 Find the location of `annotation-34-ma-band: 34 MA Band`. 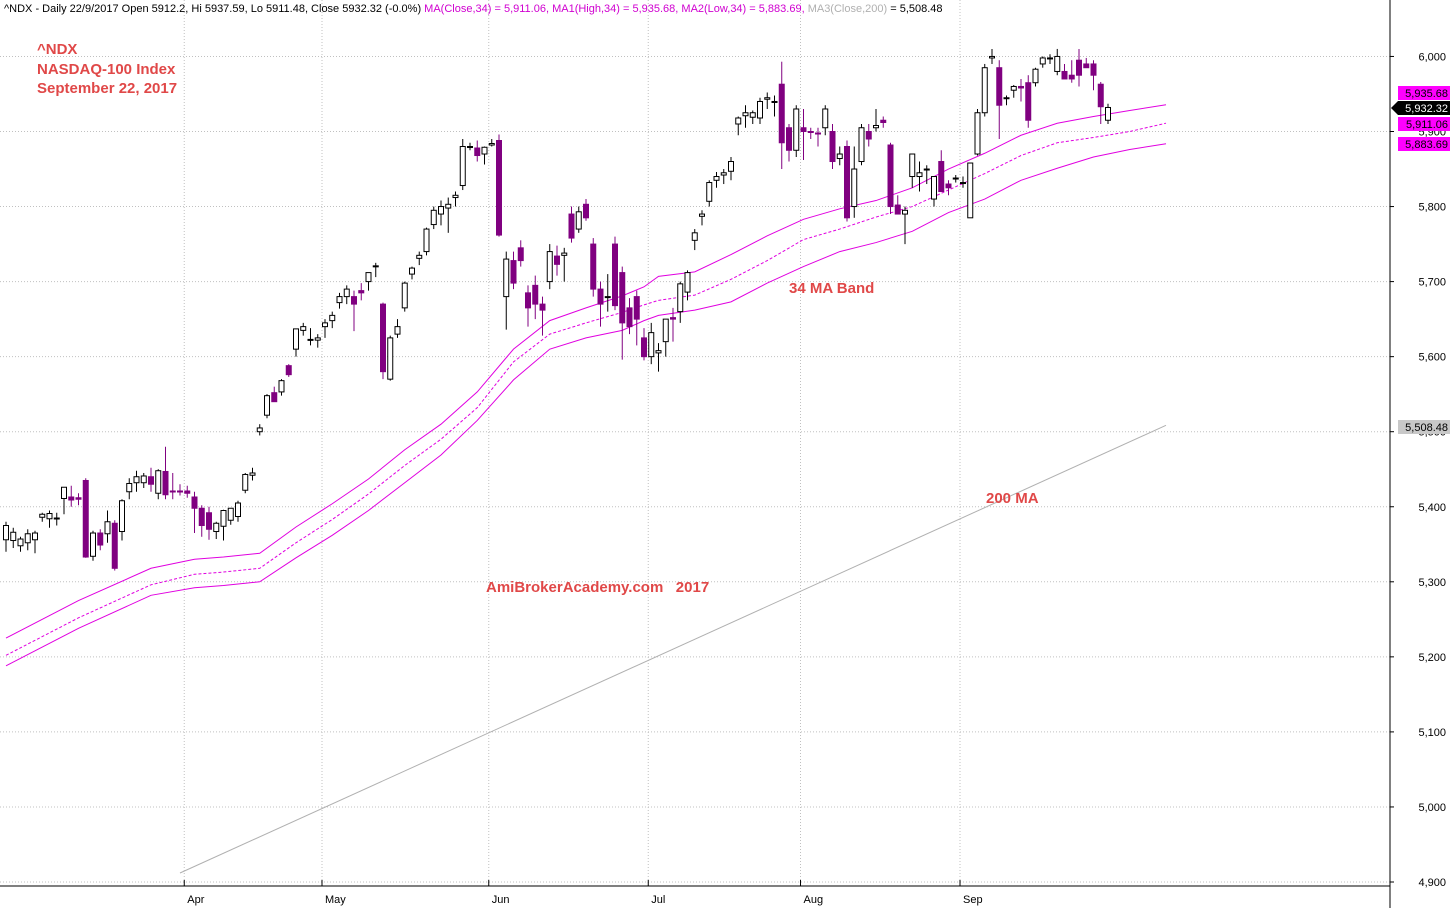

annotation-34-ma-band: 34 MA Band is located at coordinates (831, 288).